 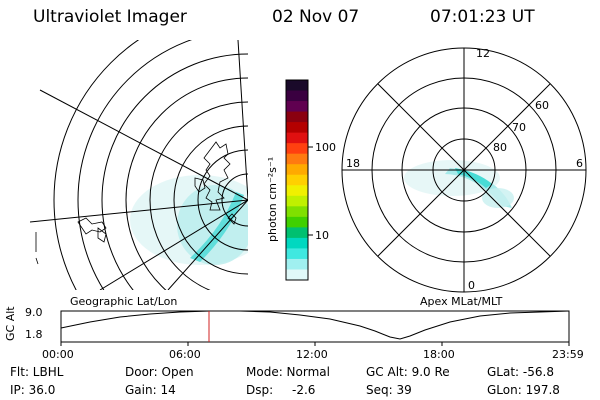 What do you see at coordinates (58, 354) in the screenshot?
I see `timeline-xtick-0000: 00:00` at bounding box center [58, 354].